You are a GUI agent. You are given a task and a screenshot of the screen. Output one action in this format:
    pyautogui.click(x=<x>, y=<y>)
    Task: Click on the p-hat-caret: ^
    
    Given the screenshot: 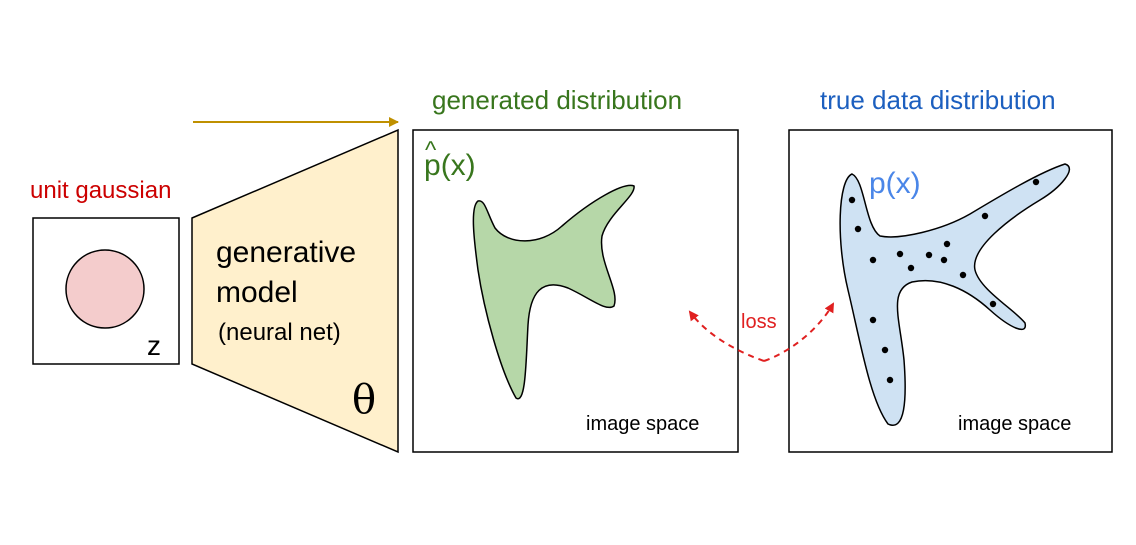 What is the action you would take?
    pyautogui.click(x=431, y=150)
    